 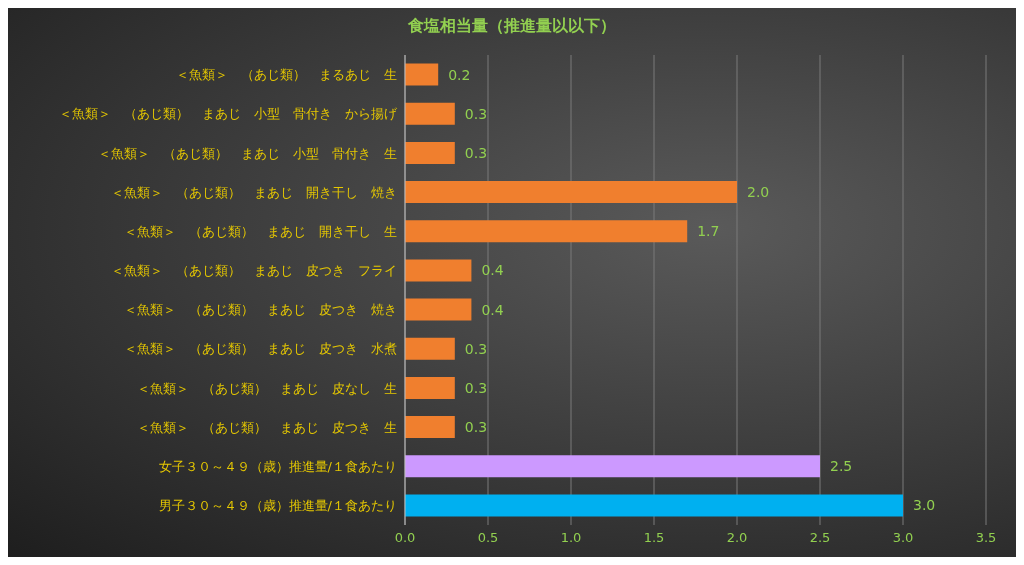 I want to click on y-tick-label: ＜魚類＞ （あじ類） まるあじ 生, so click(x=286, y=75).